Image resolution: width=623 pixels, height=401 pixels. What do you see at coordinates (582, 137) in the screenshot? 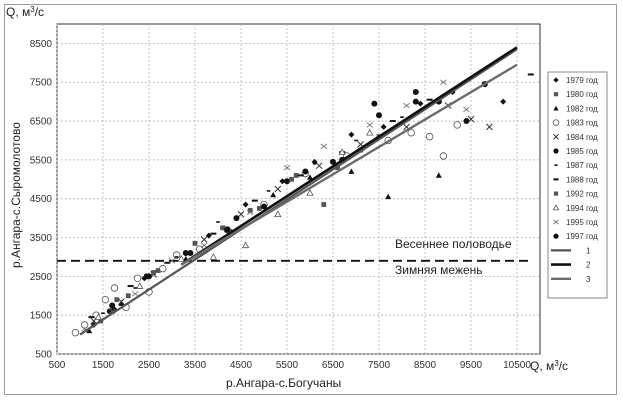
I see `legend-label: 1984 год` at bounding box center [582, 137].